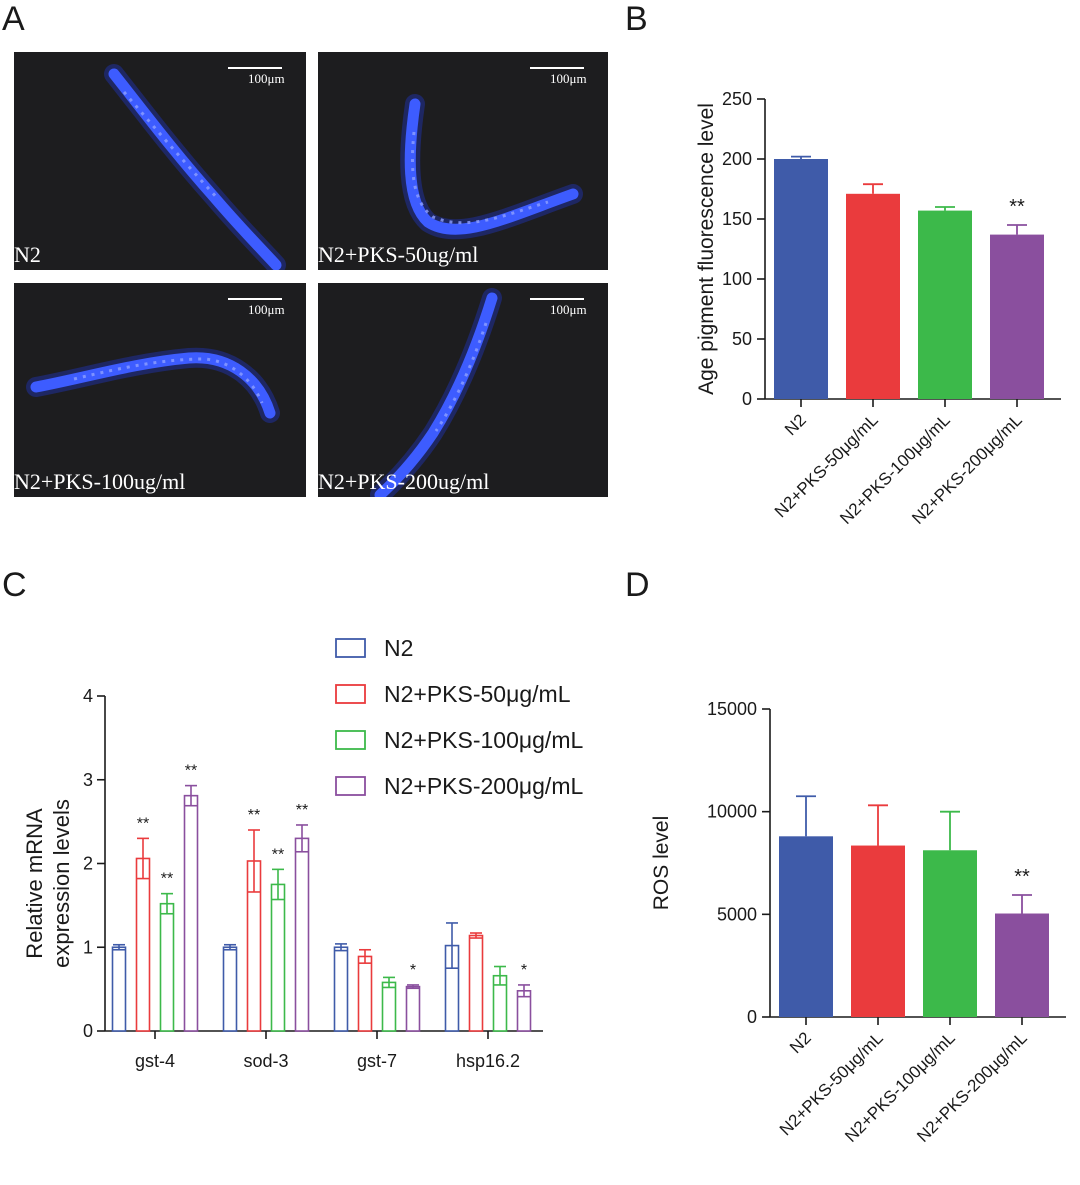  What do you see at coordinates (88, 947) in the screenshot?
I see `y-tick-label: 1` at bounding box center [88, 947].